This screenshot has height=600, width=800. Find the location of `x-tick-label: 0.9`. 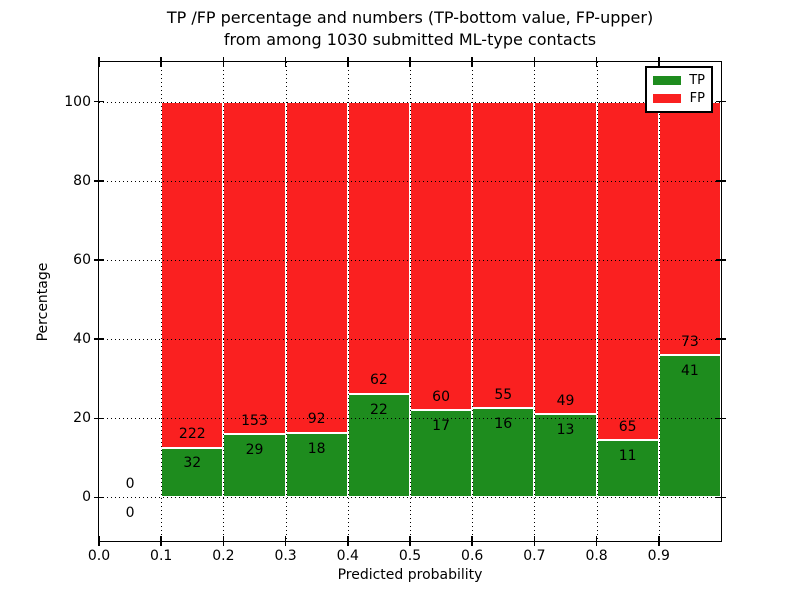

x-tick-label: 0.9 is located at coordinates (658, 556).